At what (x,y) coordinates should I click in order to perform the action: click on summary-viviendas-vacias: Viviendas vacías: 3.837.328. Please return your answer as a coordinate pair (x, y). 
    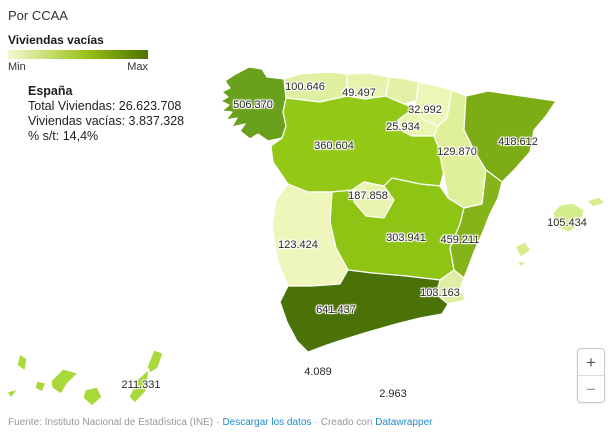
    Looking at the image, I should click on (106, 121).